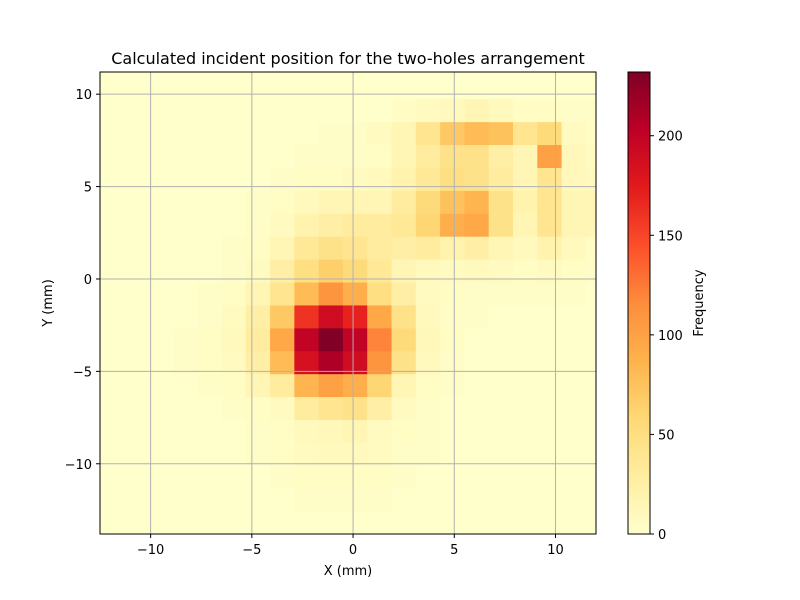 The height and width of the screenshot is (600, 800). What do you see at coordinates (666, 435) in the screenshot?
I see `colorbar-tick-label: 50` at bounding box center [666, 435].